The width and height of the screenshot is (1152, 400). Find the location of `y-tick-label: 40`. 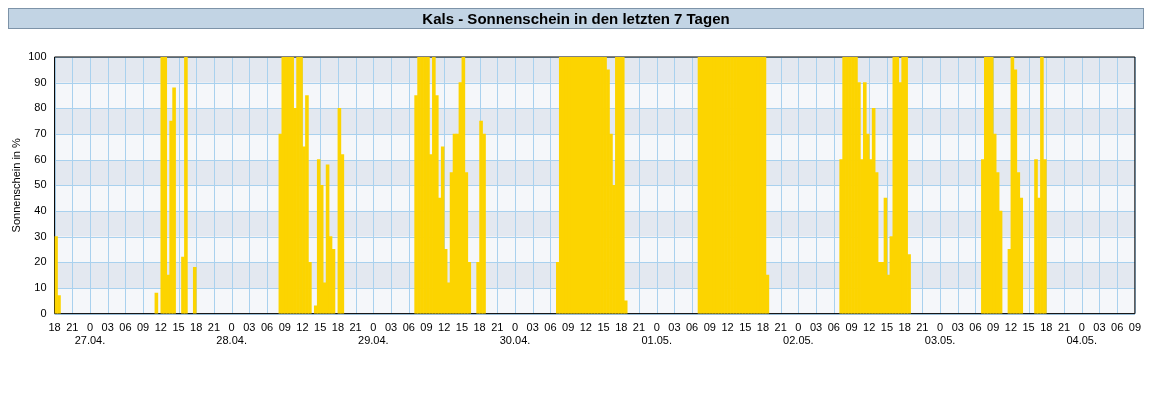

y-tick-label: 40 is located at coordinates (40, 209).